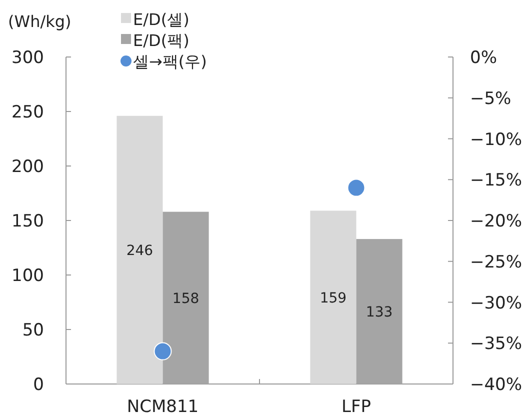  What do you see at coordinates (496, 344) in the screenshot?
I see `y2-tick-label: −35%` at bounding box center [496, 344].